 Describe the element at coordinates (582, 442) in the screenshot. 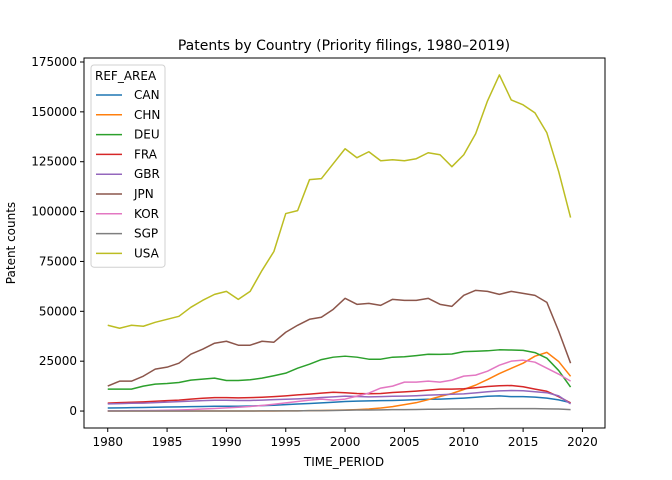

I see `x-tick-label: 2020` at that location.